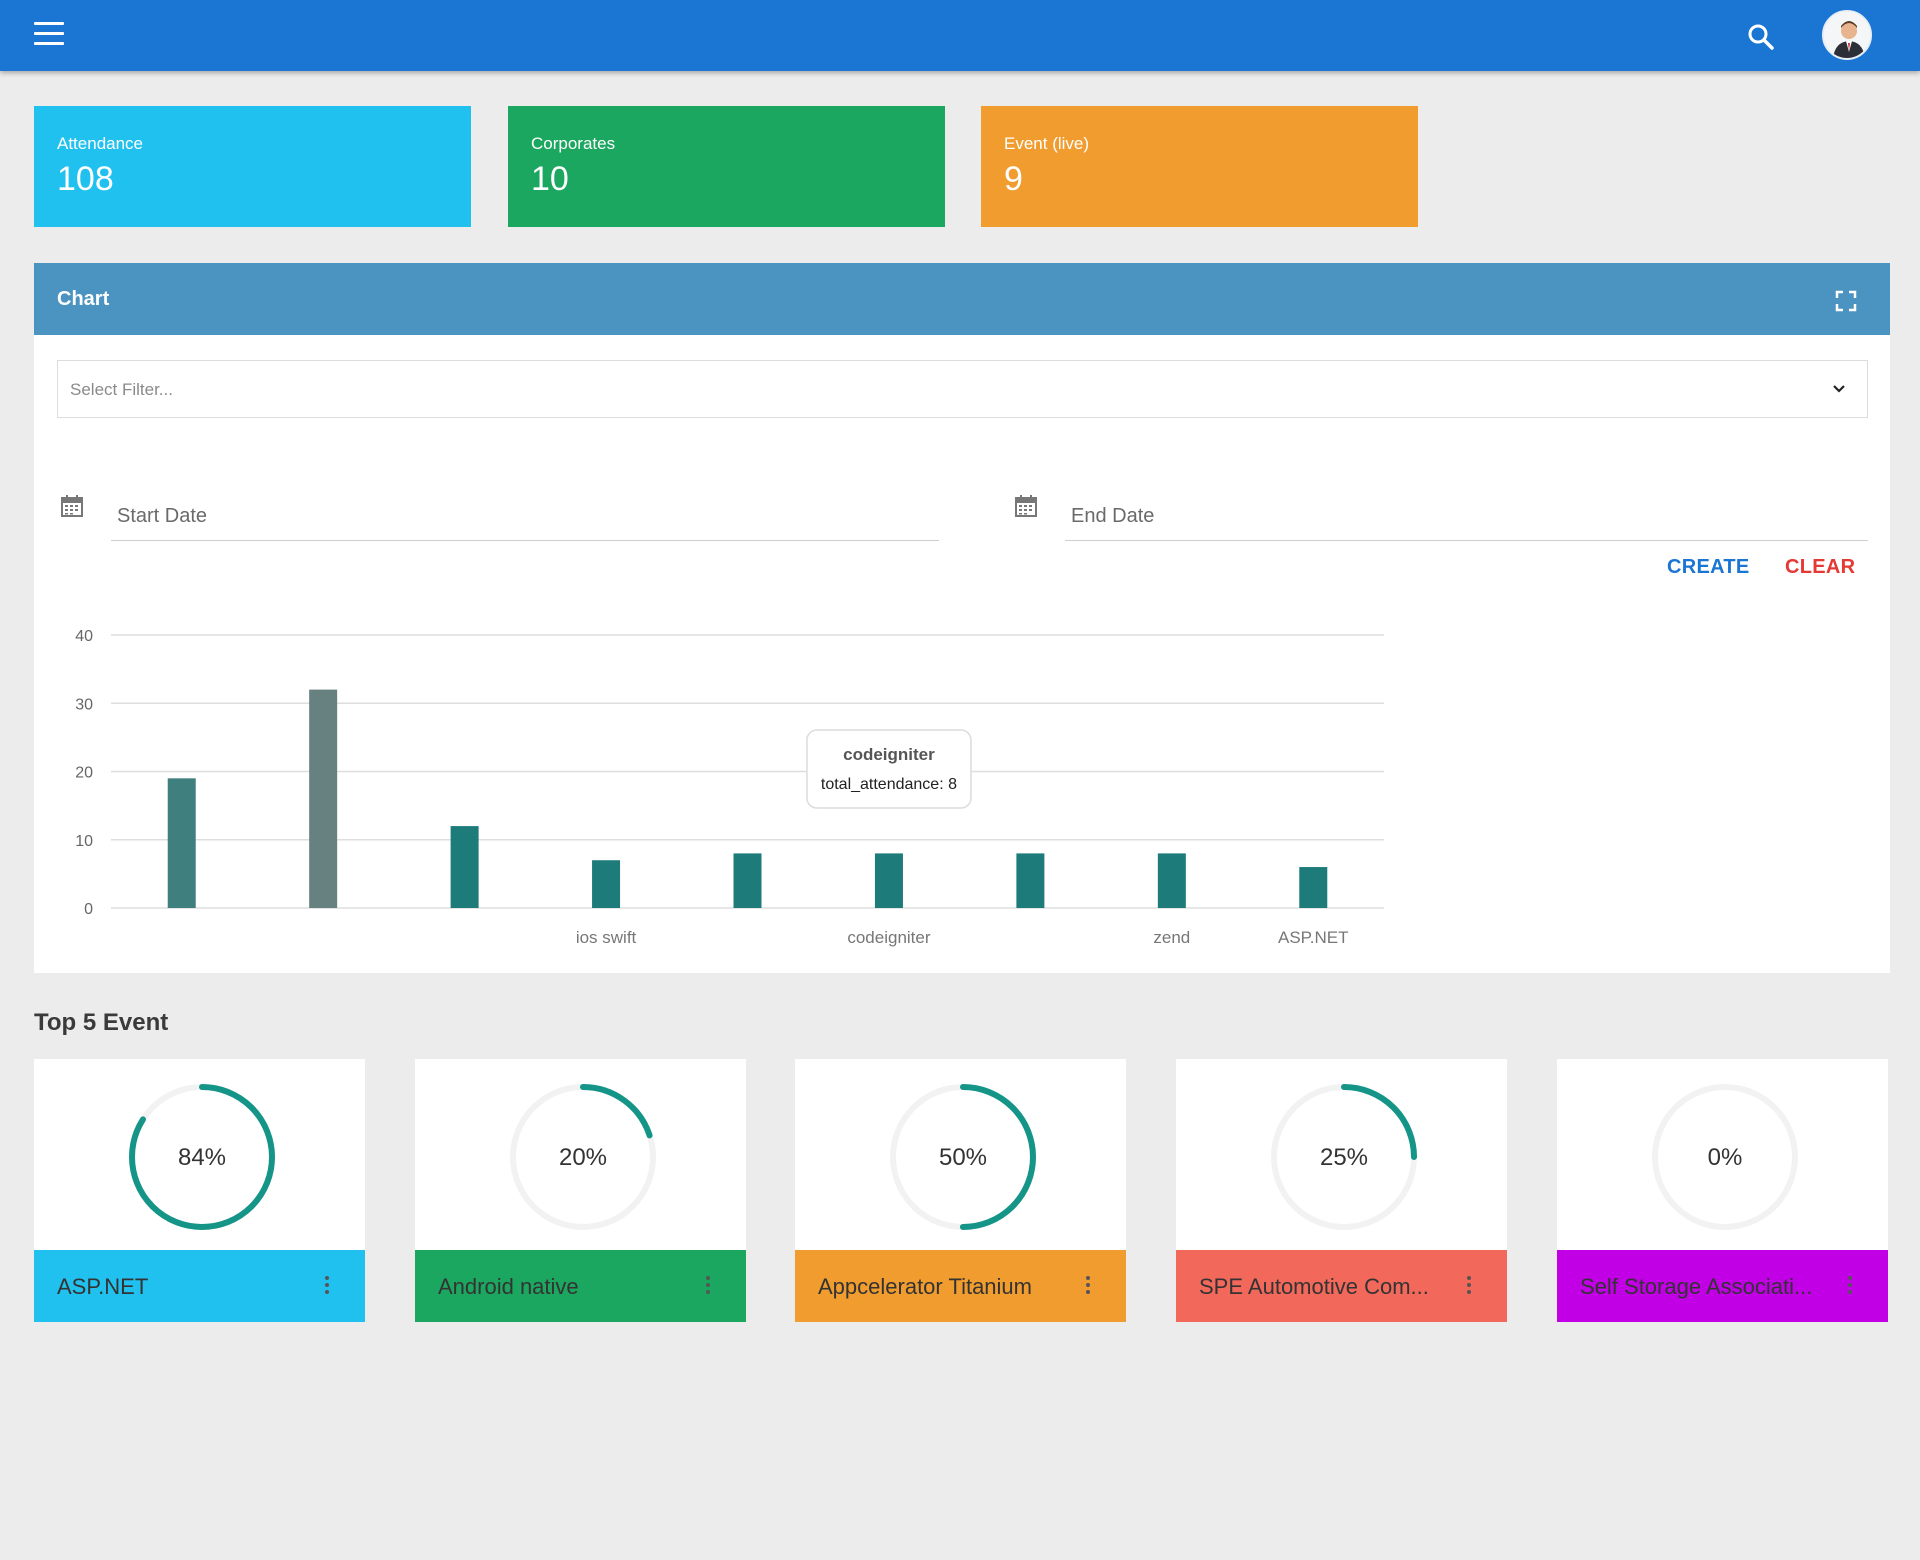 The width and height of the screenshot is (1920, 1560). Describe the element at coordinates (962, 299) in the screenshot. I see `chart-panel-header: Chart` at that location.